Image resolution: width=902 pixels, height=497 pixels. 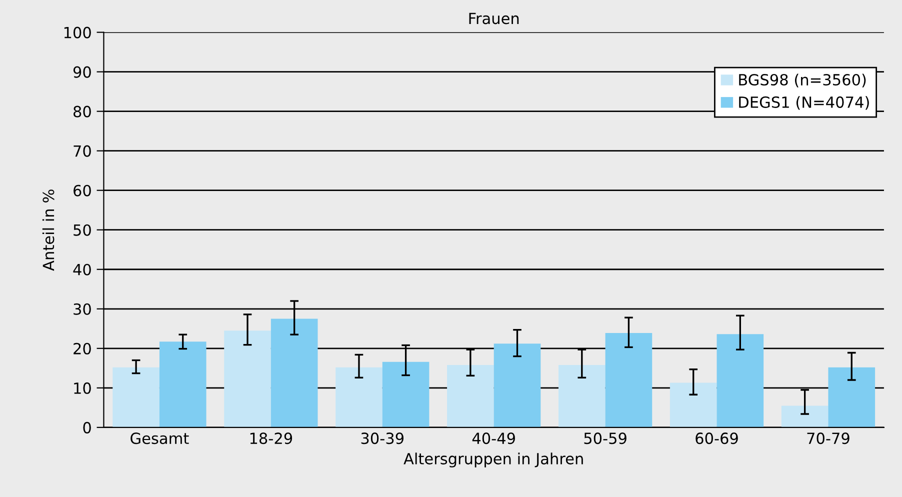 What do you see at coordinates (82, 309) in the screenshot?
I see `y-tick-label: 30` at bounding box center [82, 309].